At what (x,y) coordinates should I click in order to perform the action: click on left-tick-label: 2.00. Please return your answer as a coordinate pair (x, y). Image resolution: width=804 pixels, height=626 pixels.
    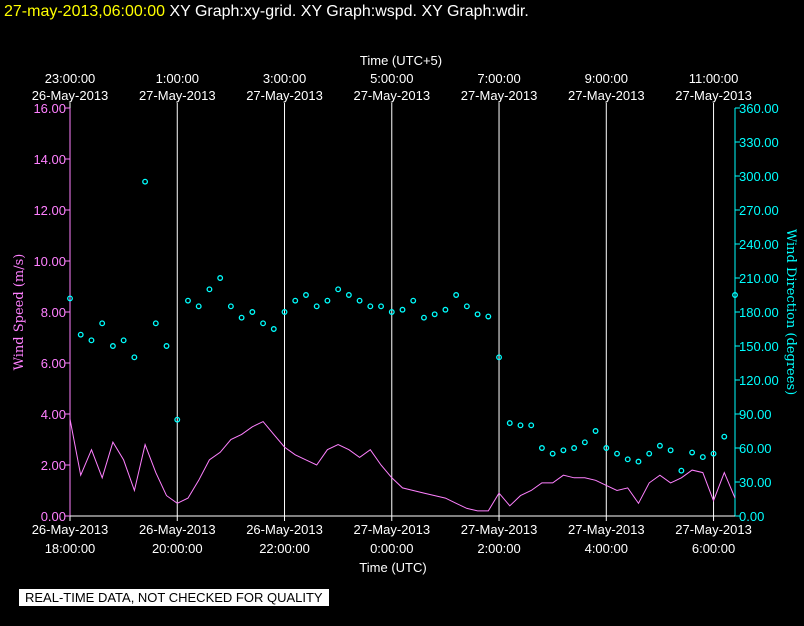
    Looking at the image, I should click on (53, 465).